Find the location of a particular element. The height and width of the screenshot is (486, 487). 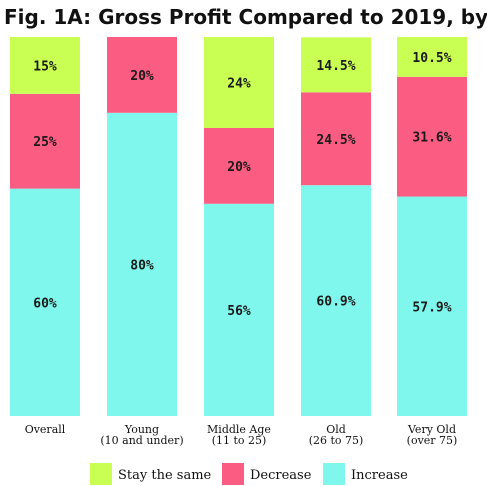

legend-label-decrease: Decrease is located at coordinates (281, 475).